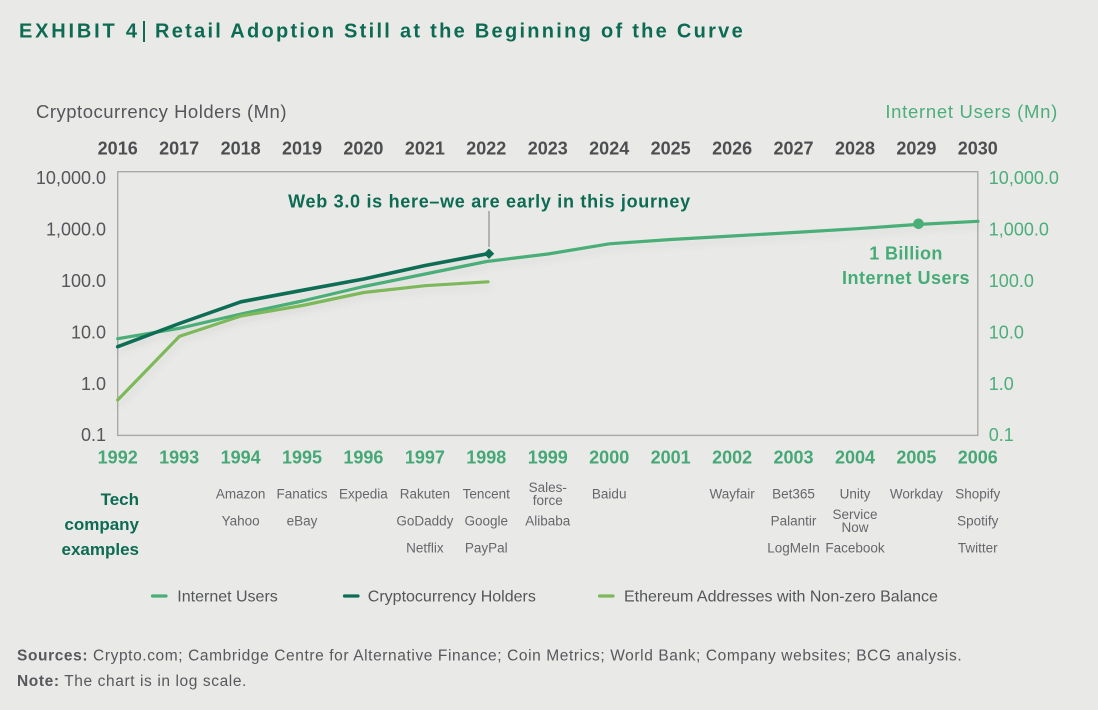 The image size is (1098, 710). Describe the element at coordinates (855, 494) in the screenshot. I see `svg-text: Unity` at that location.